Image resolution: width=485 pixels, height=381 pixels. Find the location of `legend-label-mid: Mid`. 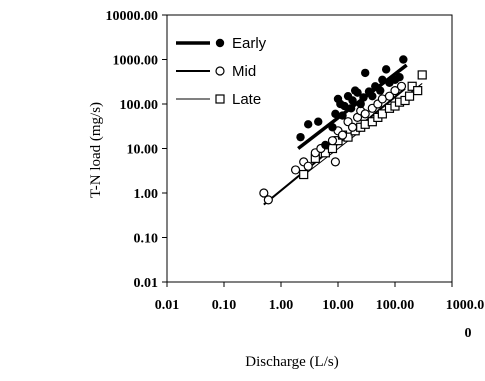

legend-label-mid: Mid is located at coordinates (244, 71).